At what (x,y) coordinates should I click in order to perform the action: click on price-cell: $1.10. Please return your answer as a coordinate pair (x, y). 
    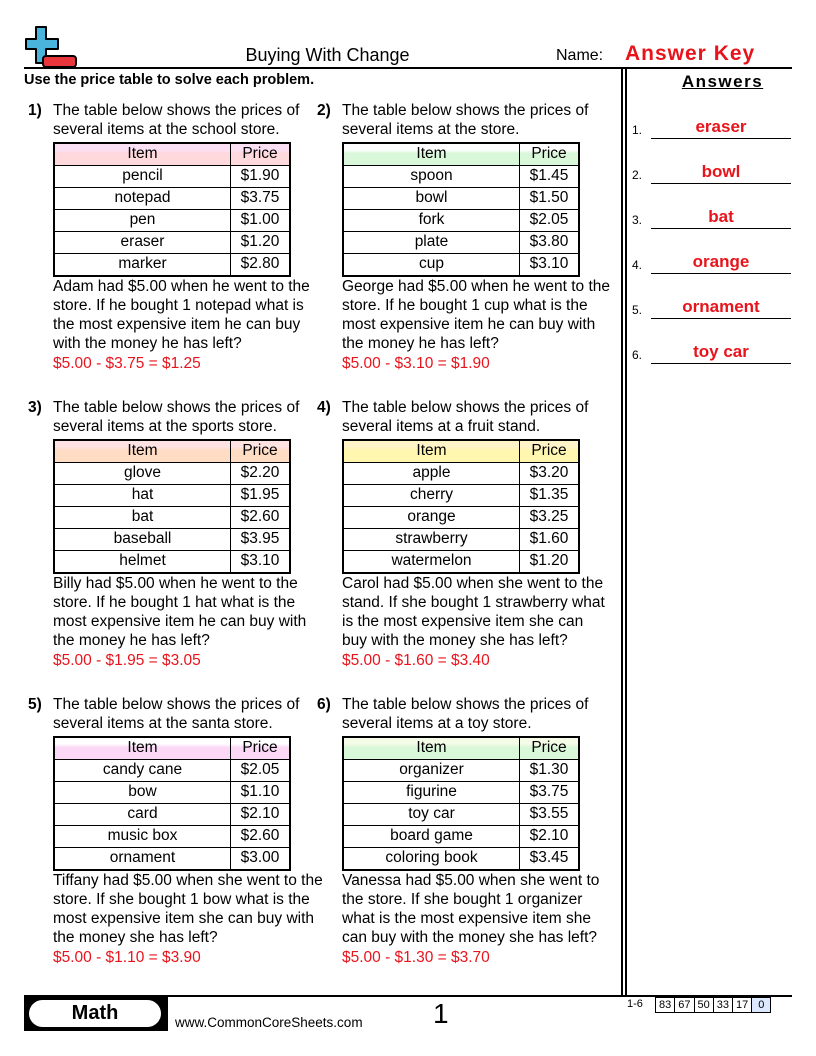
    Looking at the image, I should click on (260, 792).